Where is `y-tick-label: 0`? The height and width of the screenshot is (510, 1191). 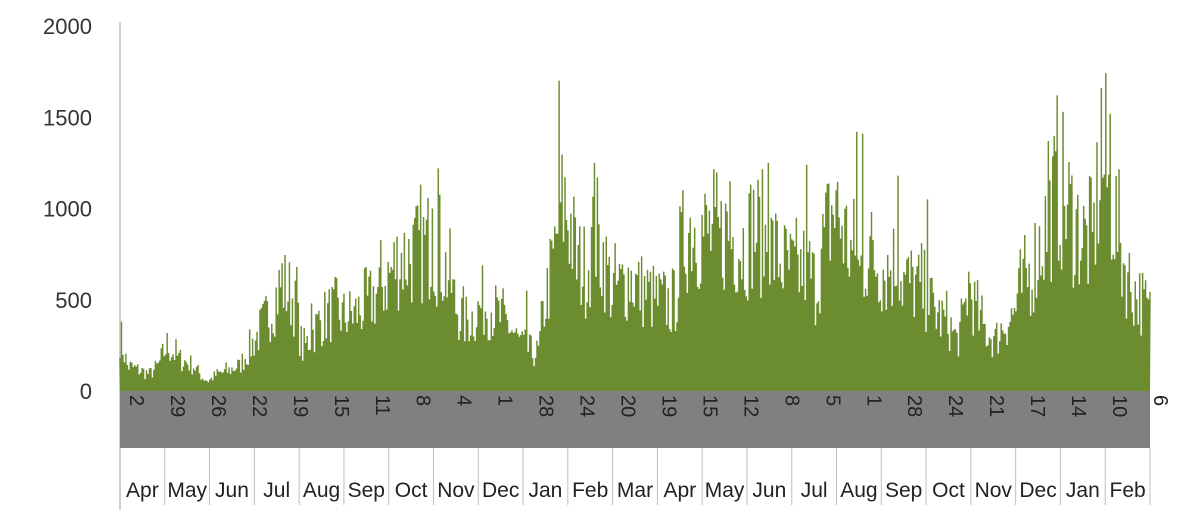
y-tick-label: 0 is located at coordinates (86, 391).